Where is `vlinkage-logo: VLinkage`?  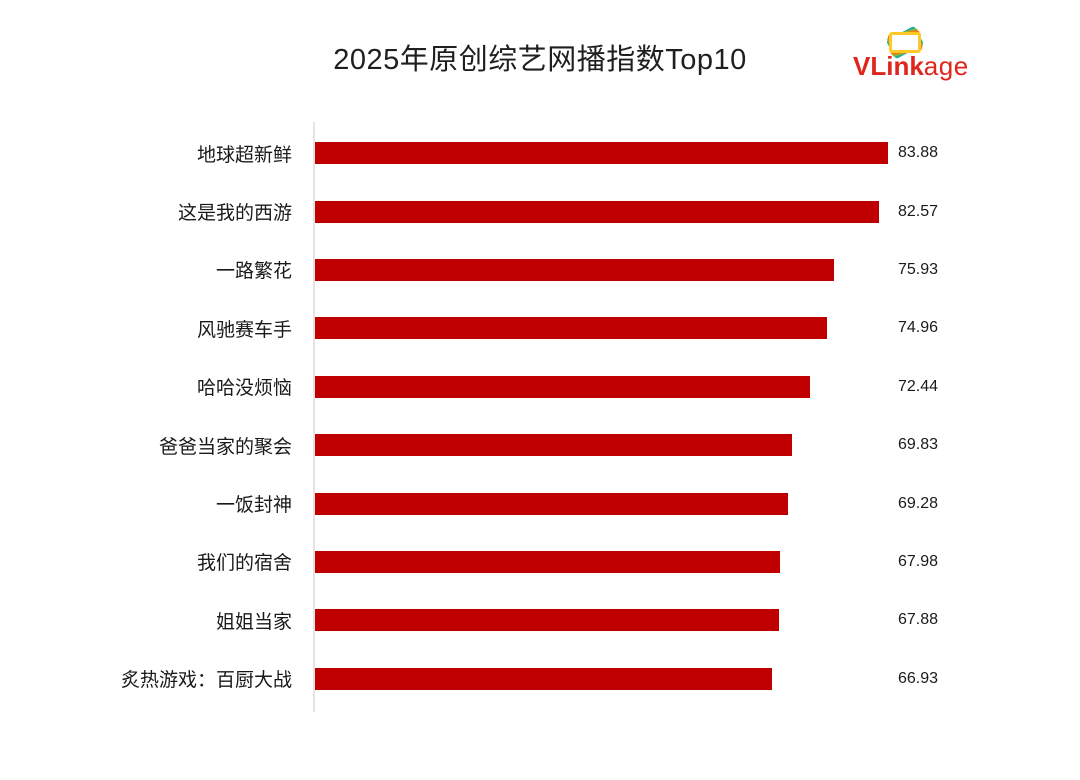 vlinkage-logo: VLinkage is located at coordinates (918, 53).